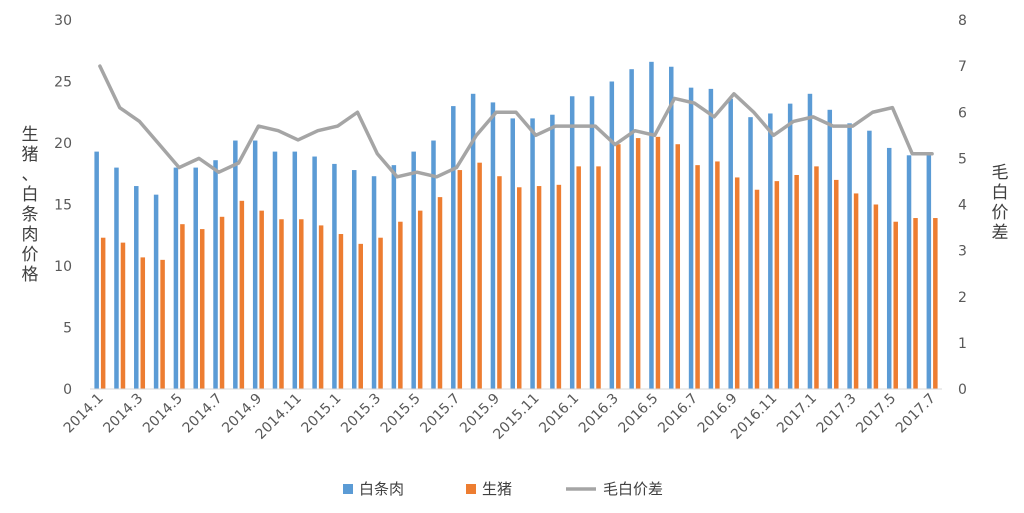 The width and height of the screenshot is (1024, 513). What do you see at coordinates (30, 205) in the screenshot?
I see `left-axis-title: 生猪、白条肉价格` at bounding box center [30, 205].